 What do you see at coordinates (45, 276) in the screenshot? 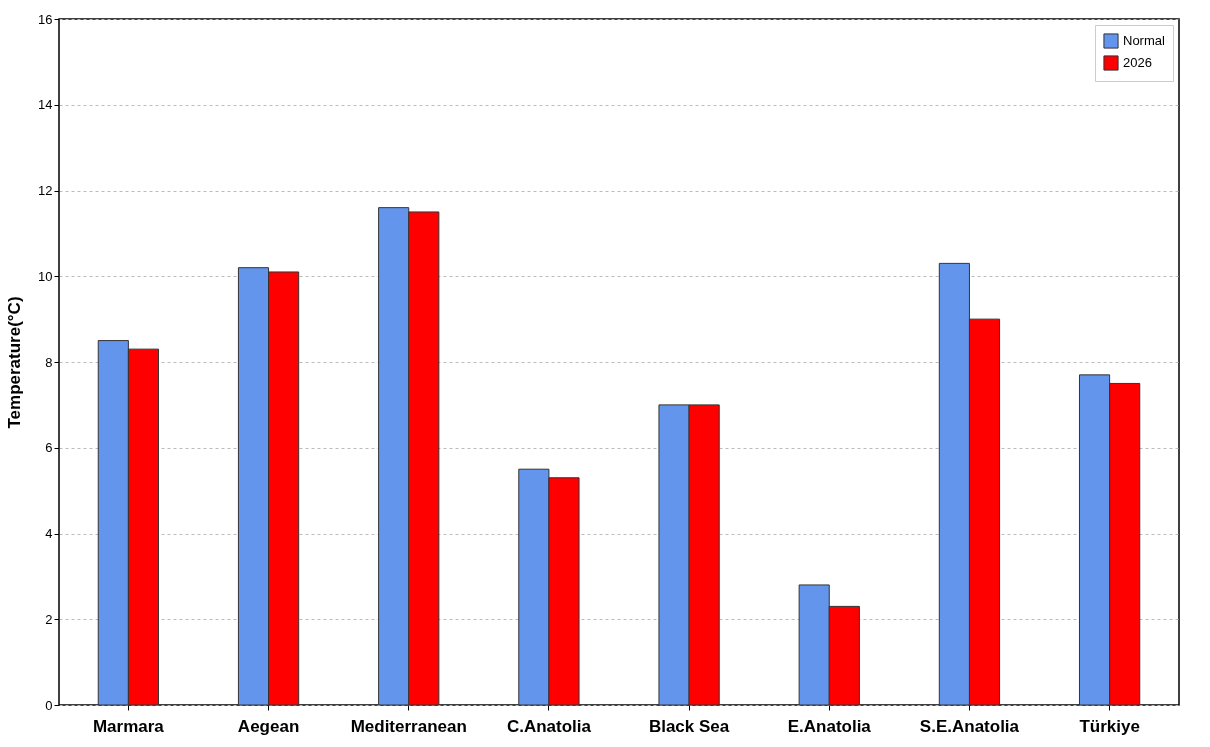
I see `y-tick-label: 10` at bounding box center [45, 276].